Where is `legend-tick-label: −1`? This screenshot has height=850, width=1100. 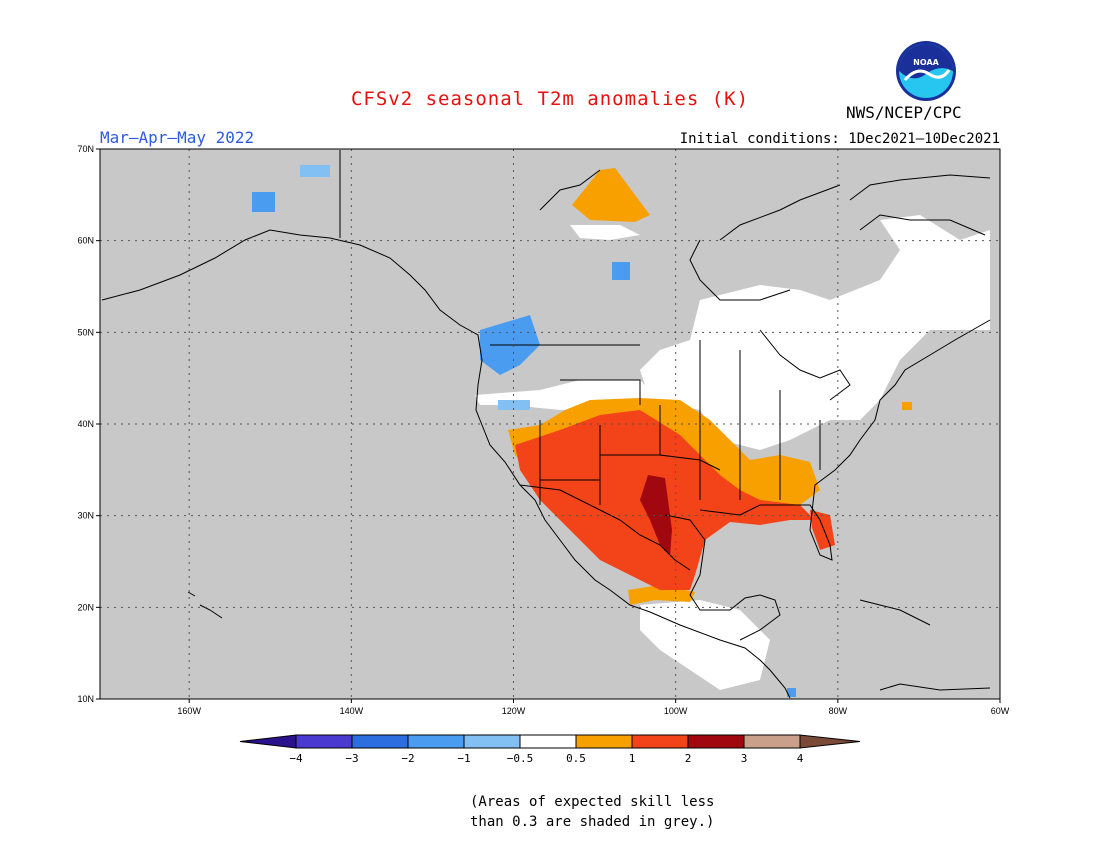
legend-tick-label: −1 is located at coordinates (463, 758).